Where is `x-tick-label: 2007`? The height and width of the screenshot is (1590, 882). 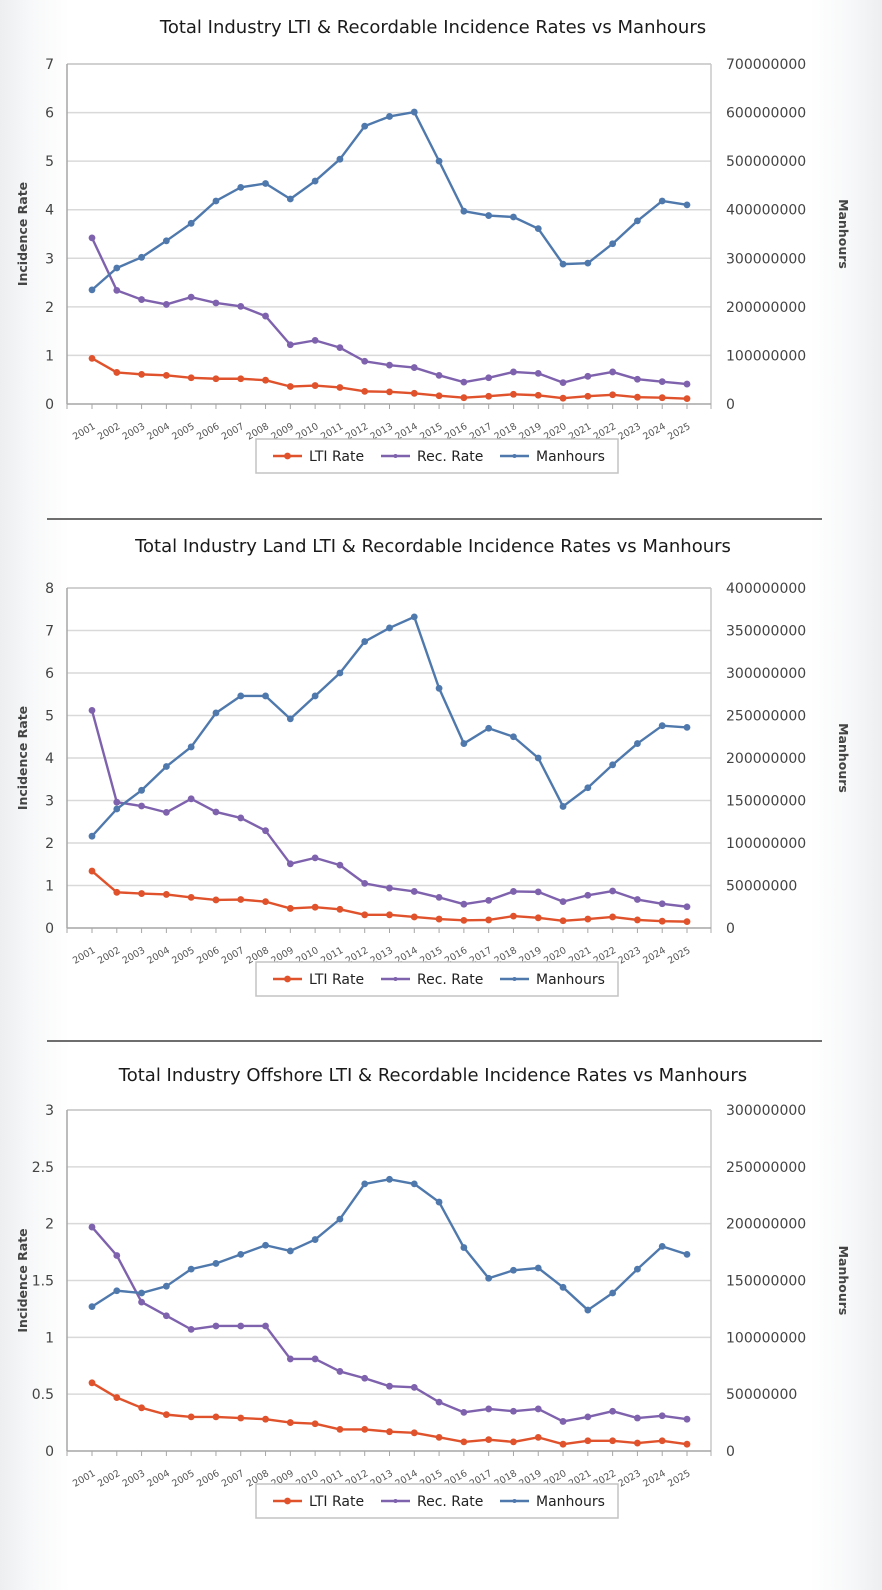 x-tick-label: 2007 is located at coordinates (233, 1479).